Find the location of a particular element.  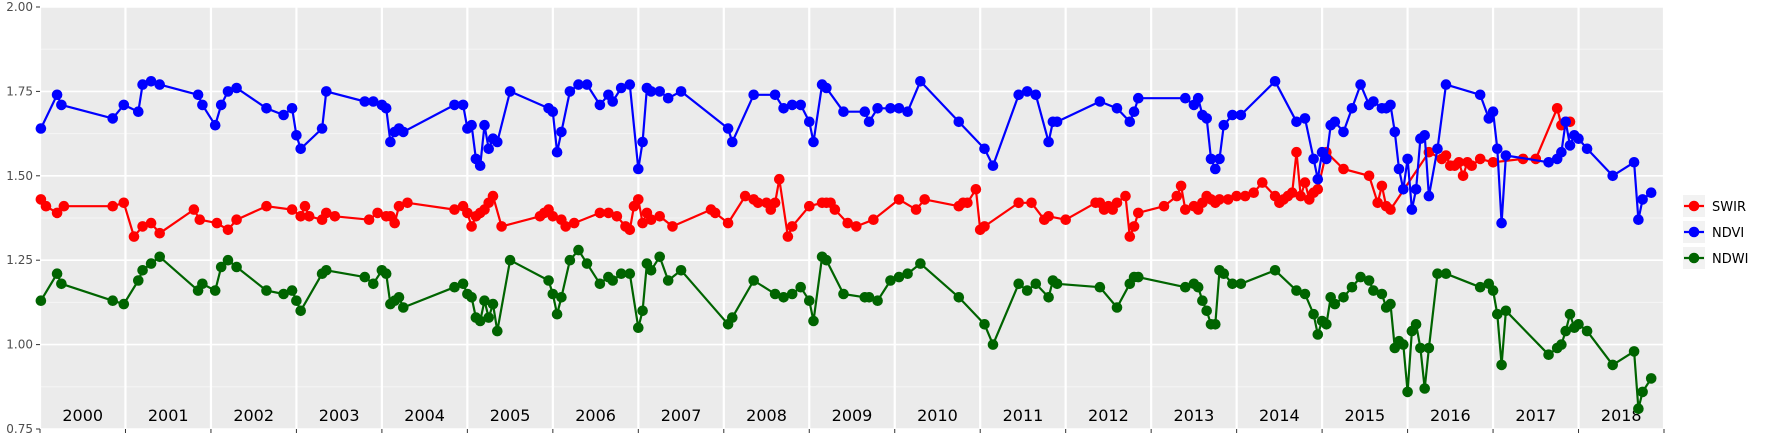

year-label: 2017 is located at coordinates (1535, 415).